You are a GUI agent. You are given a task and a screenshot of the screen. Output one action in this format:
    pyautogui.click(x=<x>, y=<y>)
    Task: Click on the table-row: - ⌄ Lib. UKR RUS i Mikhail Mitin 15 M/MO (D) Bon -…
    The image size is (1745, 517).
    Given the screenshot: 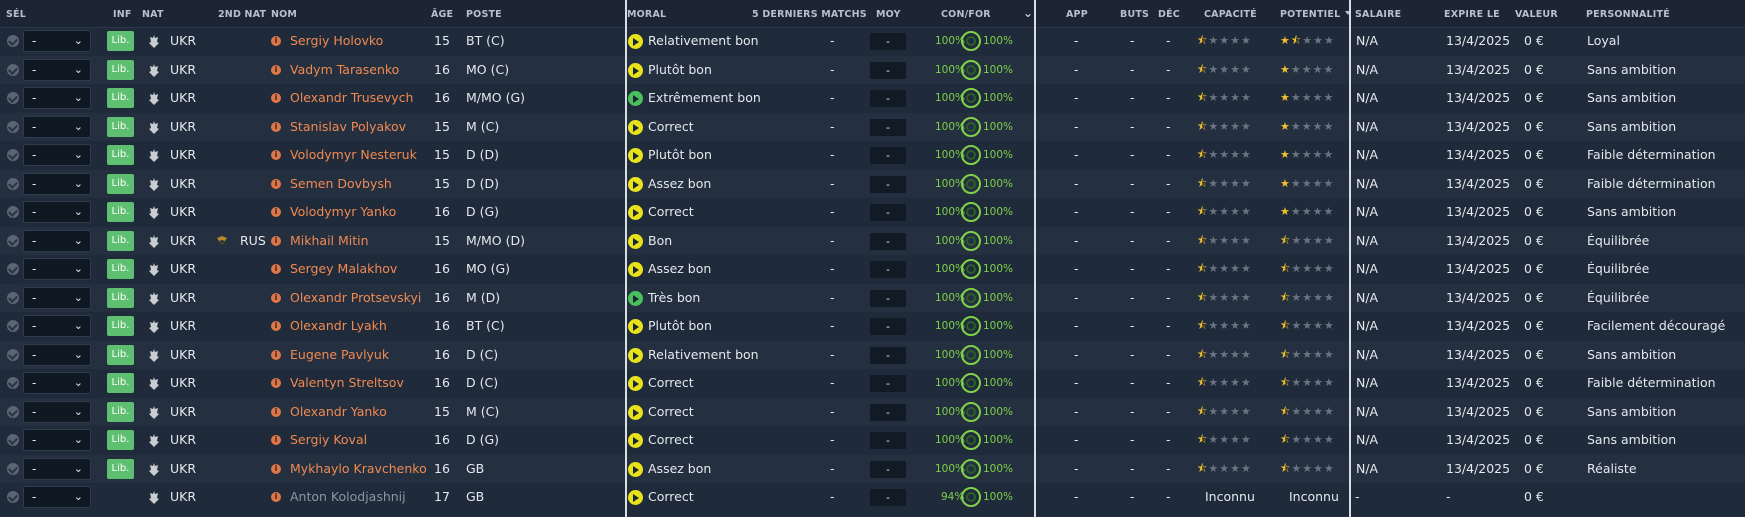 What is the action you would take?
    pyautogui.click(x=872, y=240)
    